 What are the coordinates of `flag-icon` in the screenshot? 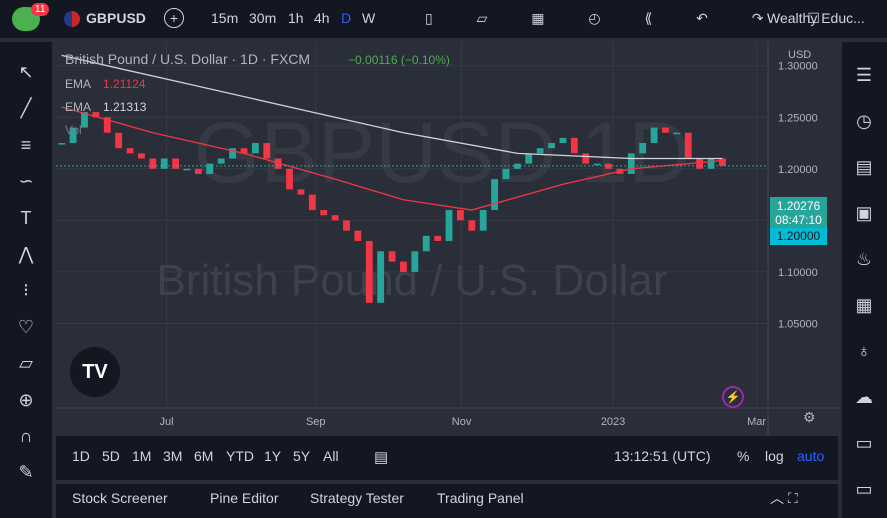 It's located at (72, 19).